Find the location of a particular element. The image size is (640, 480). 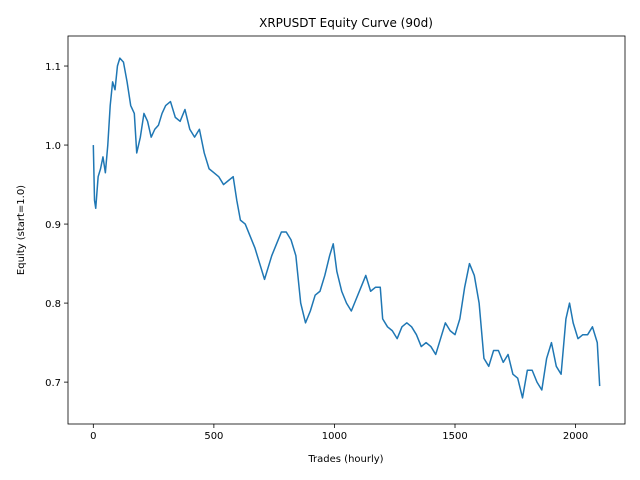

x-tick-label: 500 is located at coordinates (213, 436).